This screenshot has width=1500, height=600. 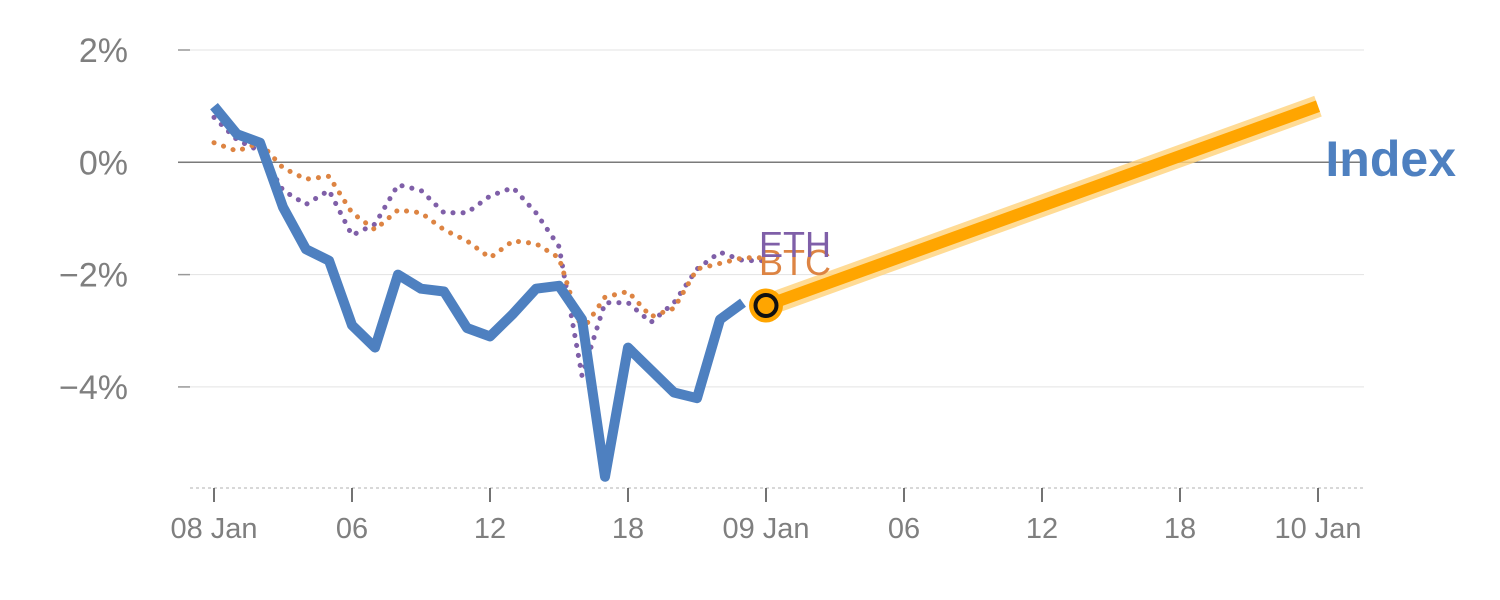 I want to click on x-axis-ticks: 08 Jan 06 12 18 09 Jan 06 12 18 10 Jan, so click(x=766, y=516).